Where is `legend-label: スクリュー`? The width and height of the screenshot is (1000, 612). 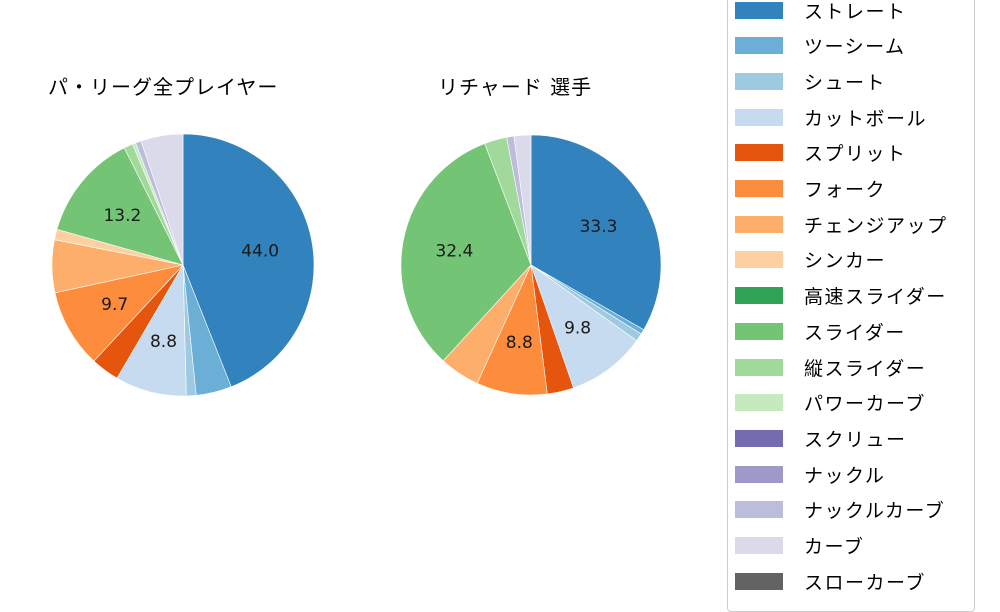
legend-label: スクリュー is located at coordinates (855, 439).